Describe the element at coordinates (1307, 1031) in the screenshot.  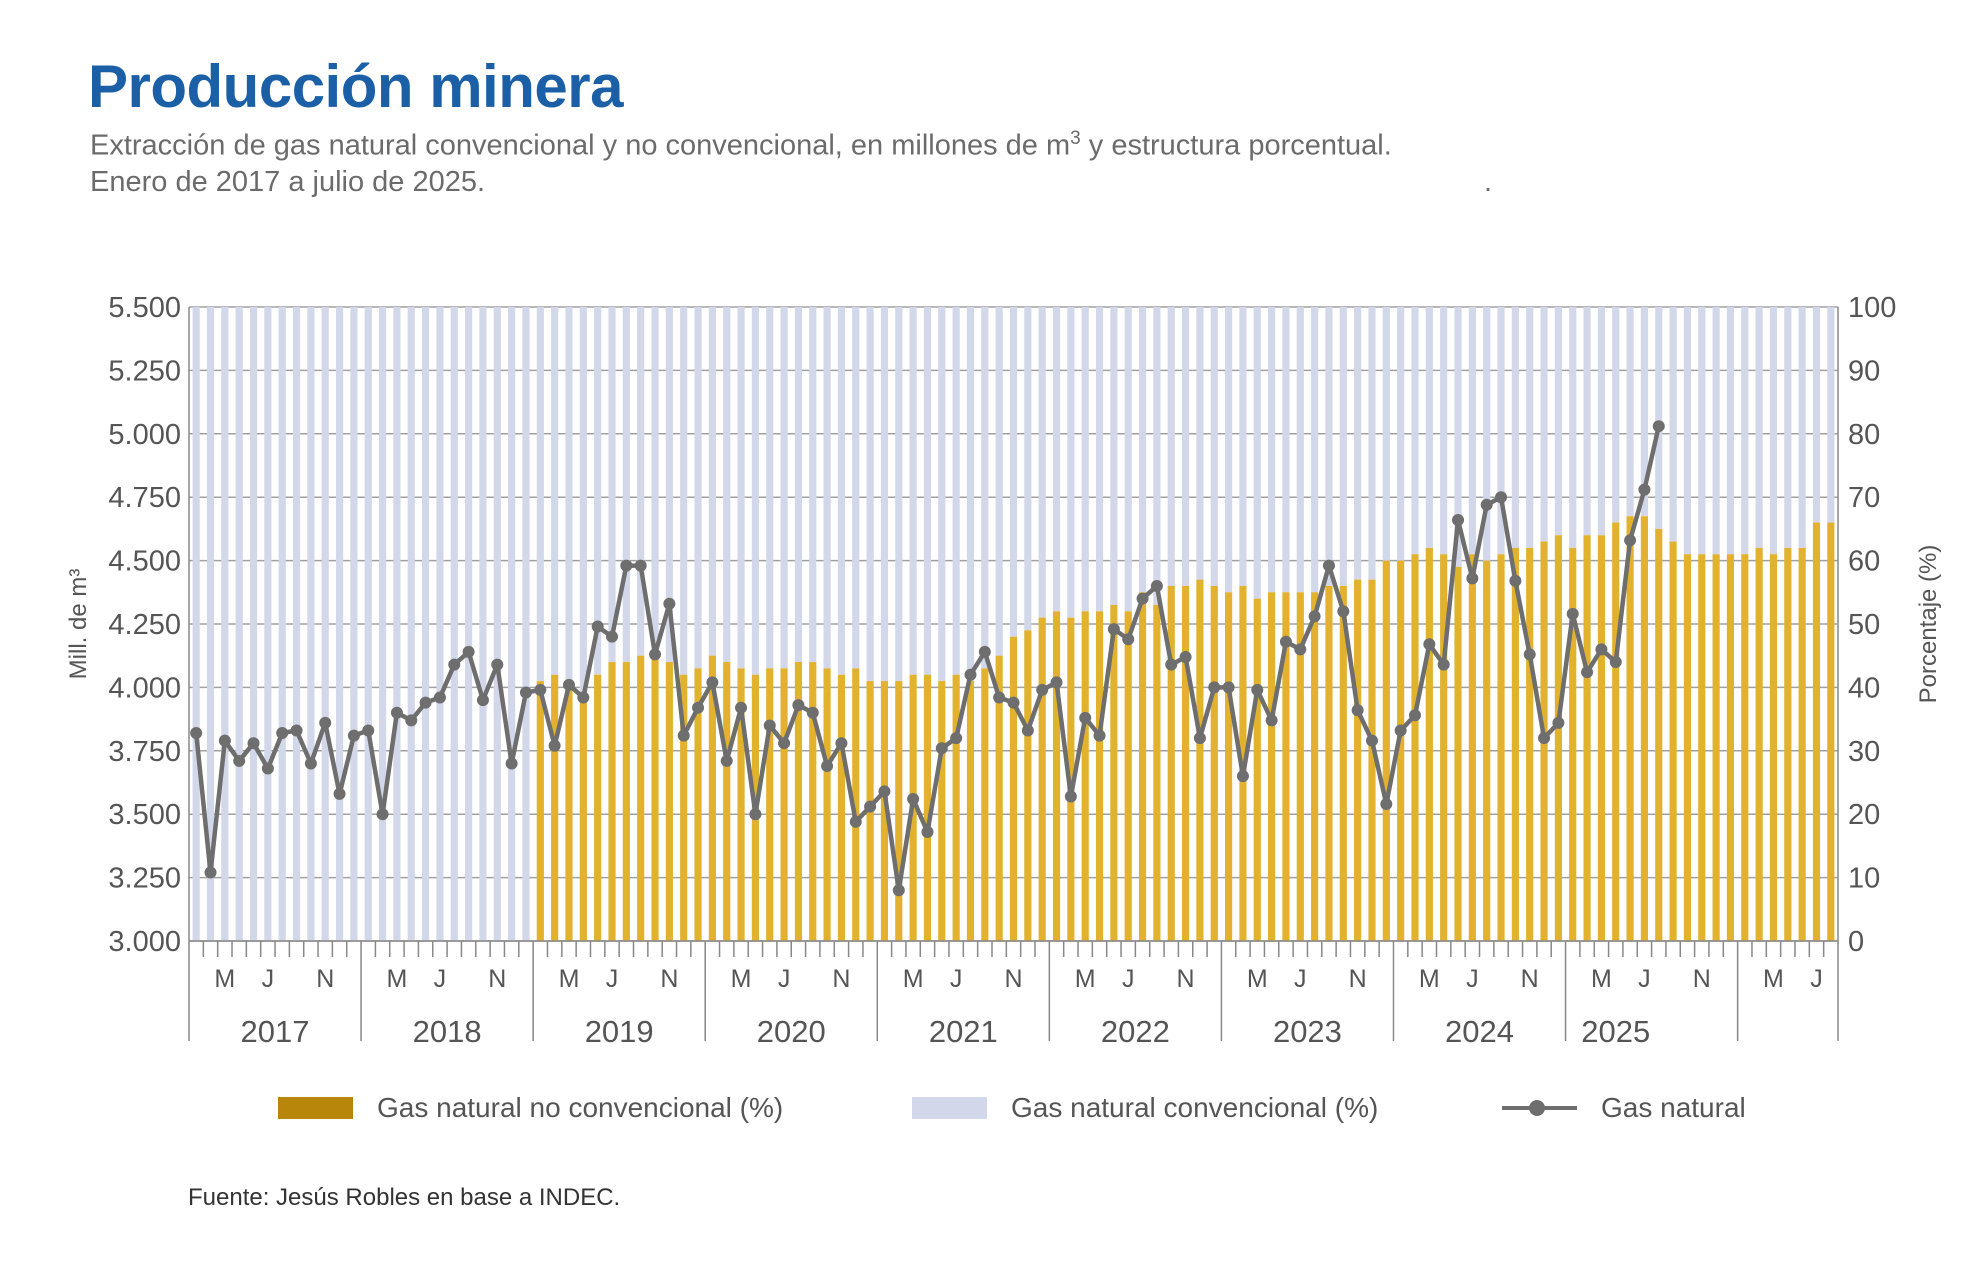
I see `year-label: 2023` at that location.